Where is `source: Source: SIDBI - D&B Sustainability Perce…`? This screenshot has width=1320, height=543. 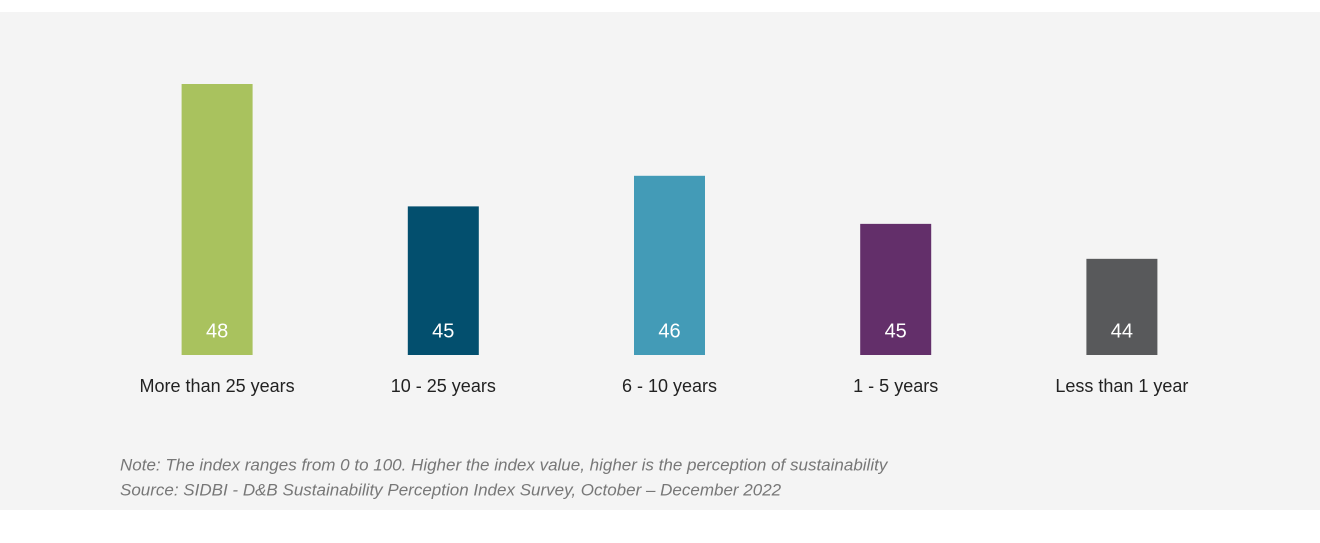
source: Source: SIDBI - D&B Sustainability Perce… is located at coordinates (451, 489).